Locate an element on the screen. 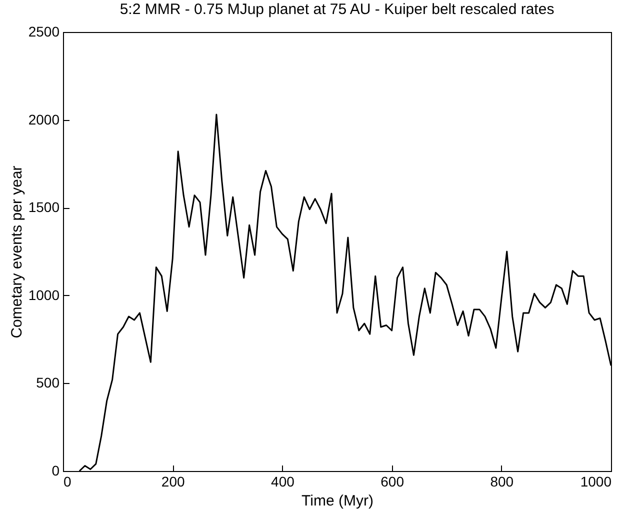 This screenshot has height=511, width=643. x-tick-label: 600 is located at coordinates (392, 482).